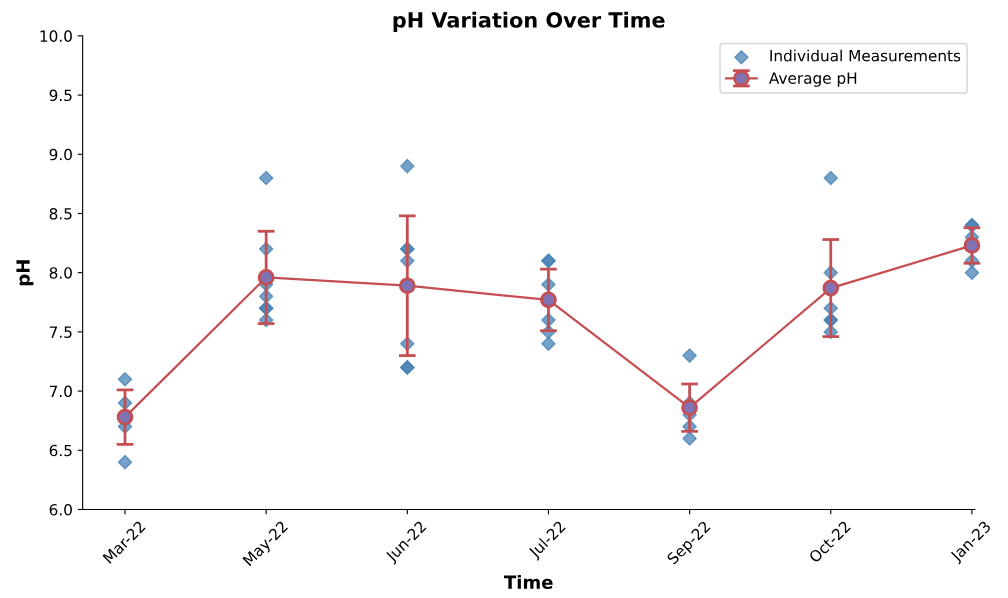 The width and height of the screenshot is (1008, 598). I want to click on y-tick-label: 9.0, so click(60, 154).